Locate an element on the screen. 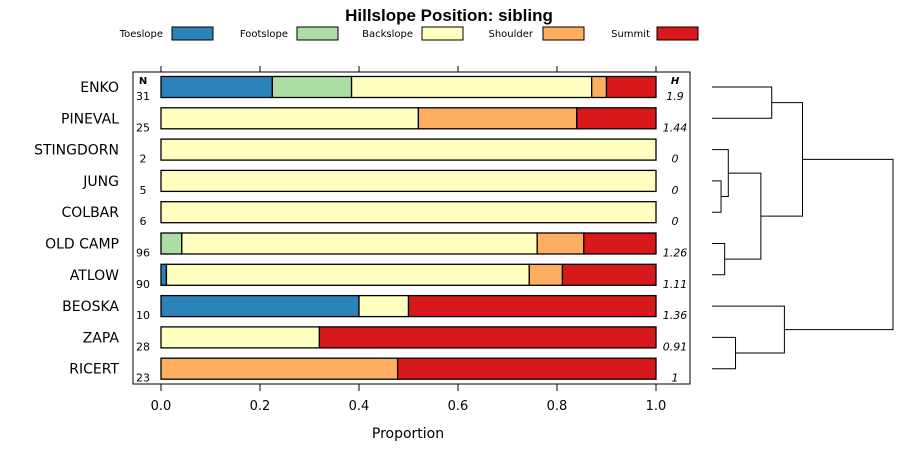 This screenshot has height=460, width=900. x-tick-label: 0.4 is located at coordinates (359, 406).